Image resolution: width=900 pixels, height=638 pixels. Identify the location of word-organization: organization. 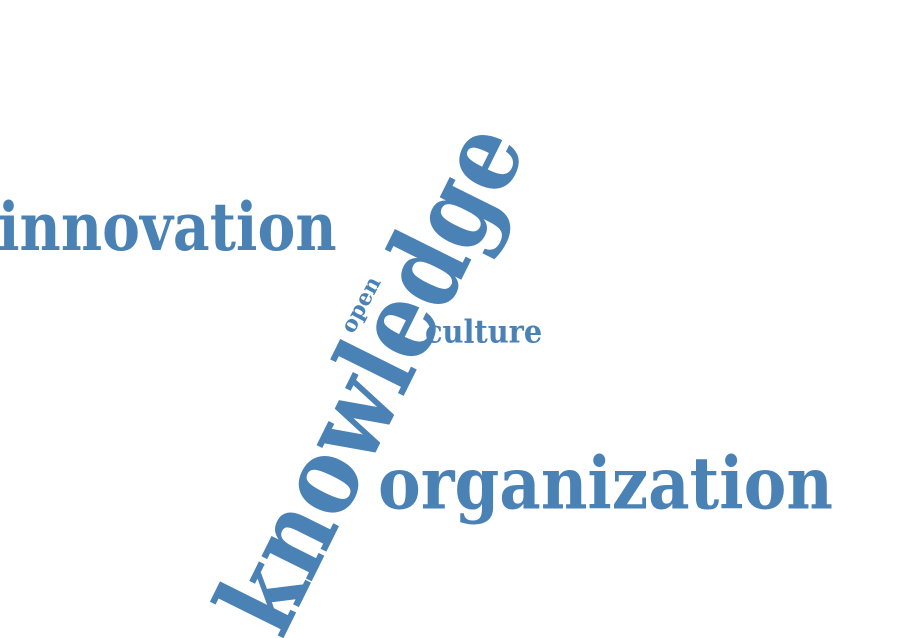
(605, 483).